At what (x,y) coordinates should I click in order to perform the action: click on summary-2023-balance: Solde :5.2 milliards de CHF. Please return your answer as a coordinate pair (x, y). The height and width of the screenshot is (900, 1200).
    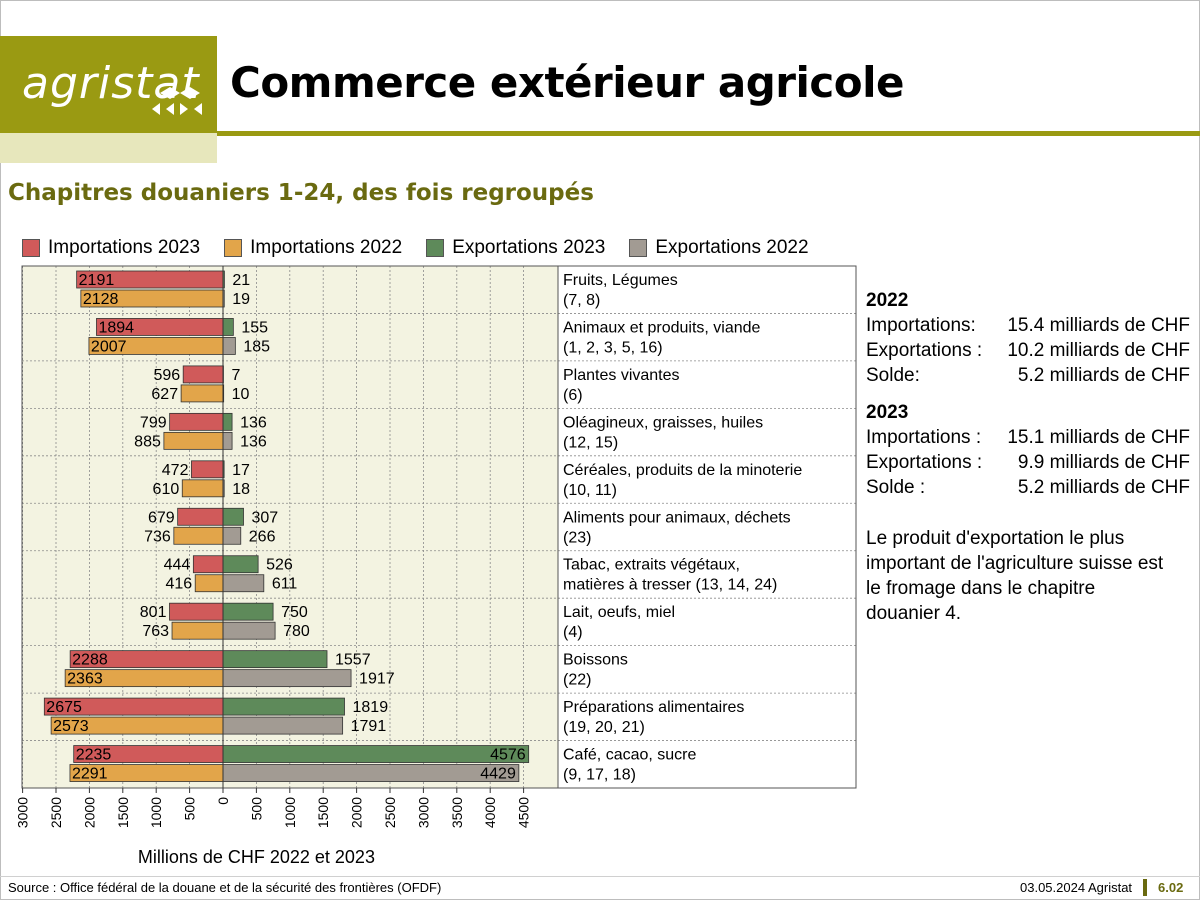
    Looking at the image, I should click on (1028, 487).